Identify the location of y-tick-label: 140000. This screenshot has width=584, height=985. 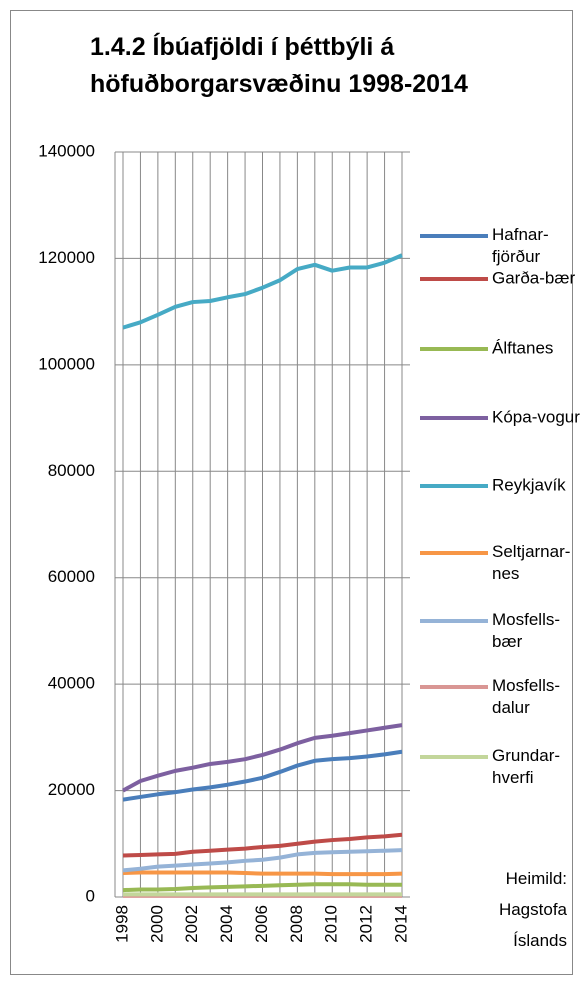
(66, 150).